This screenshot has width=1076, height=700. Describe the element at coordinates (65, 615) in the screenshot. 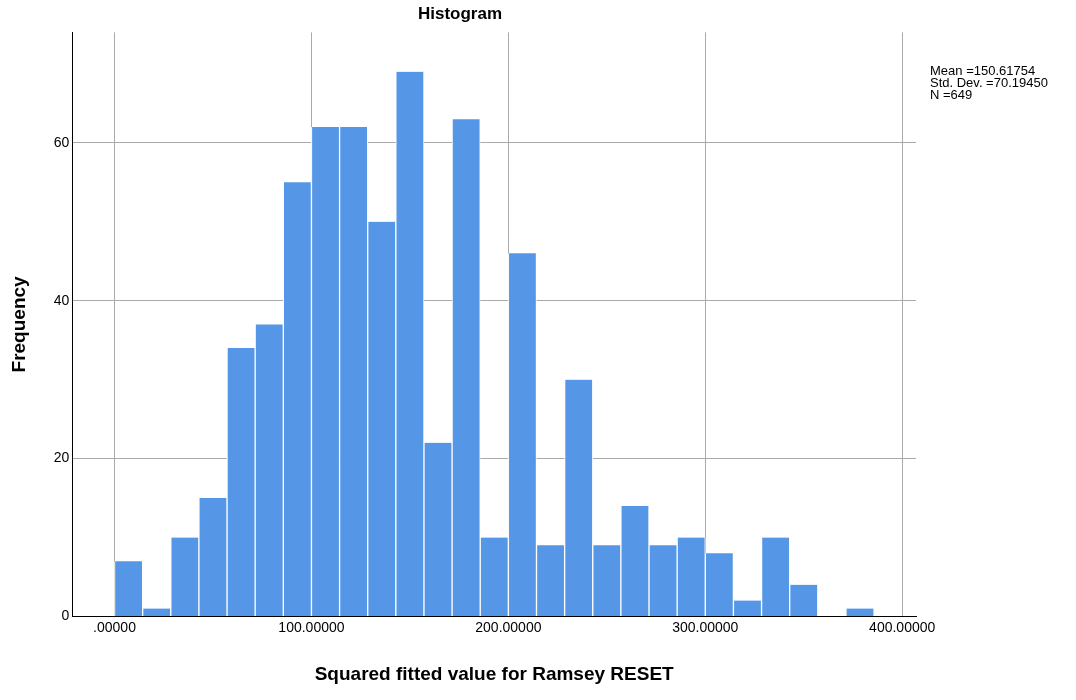

I see `y-tick-label: 0` at that location.